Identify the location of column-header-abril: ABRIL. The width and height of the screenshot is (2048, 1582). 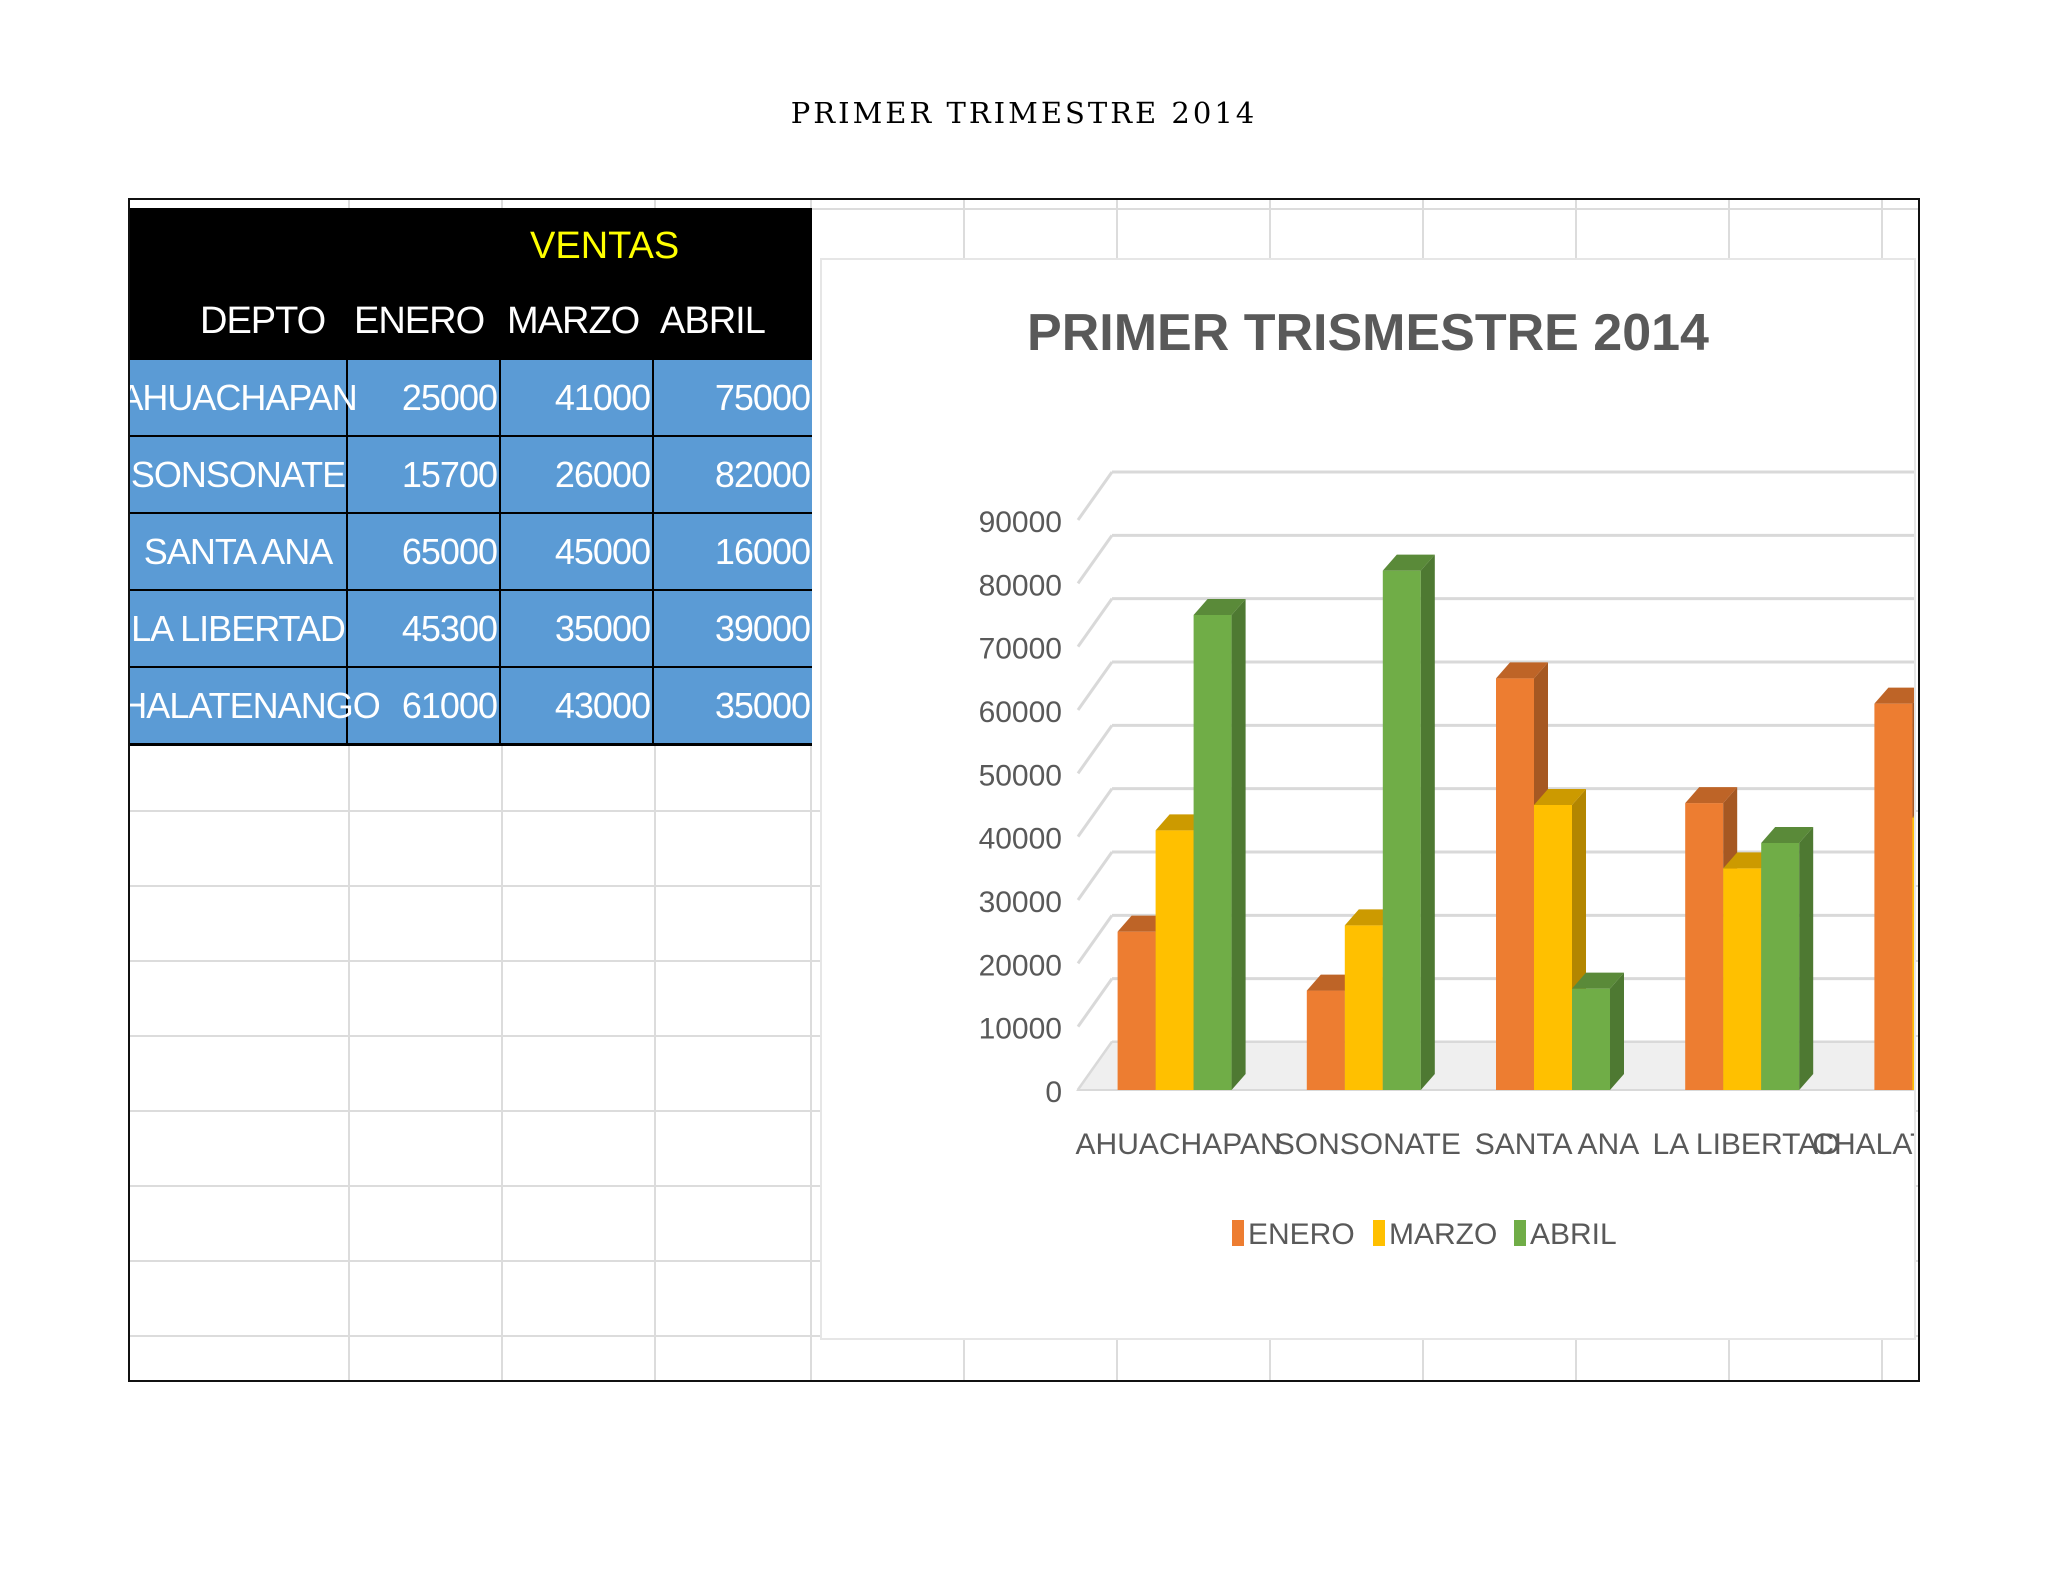
(713, 320).